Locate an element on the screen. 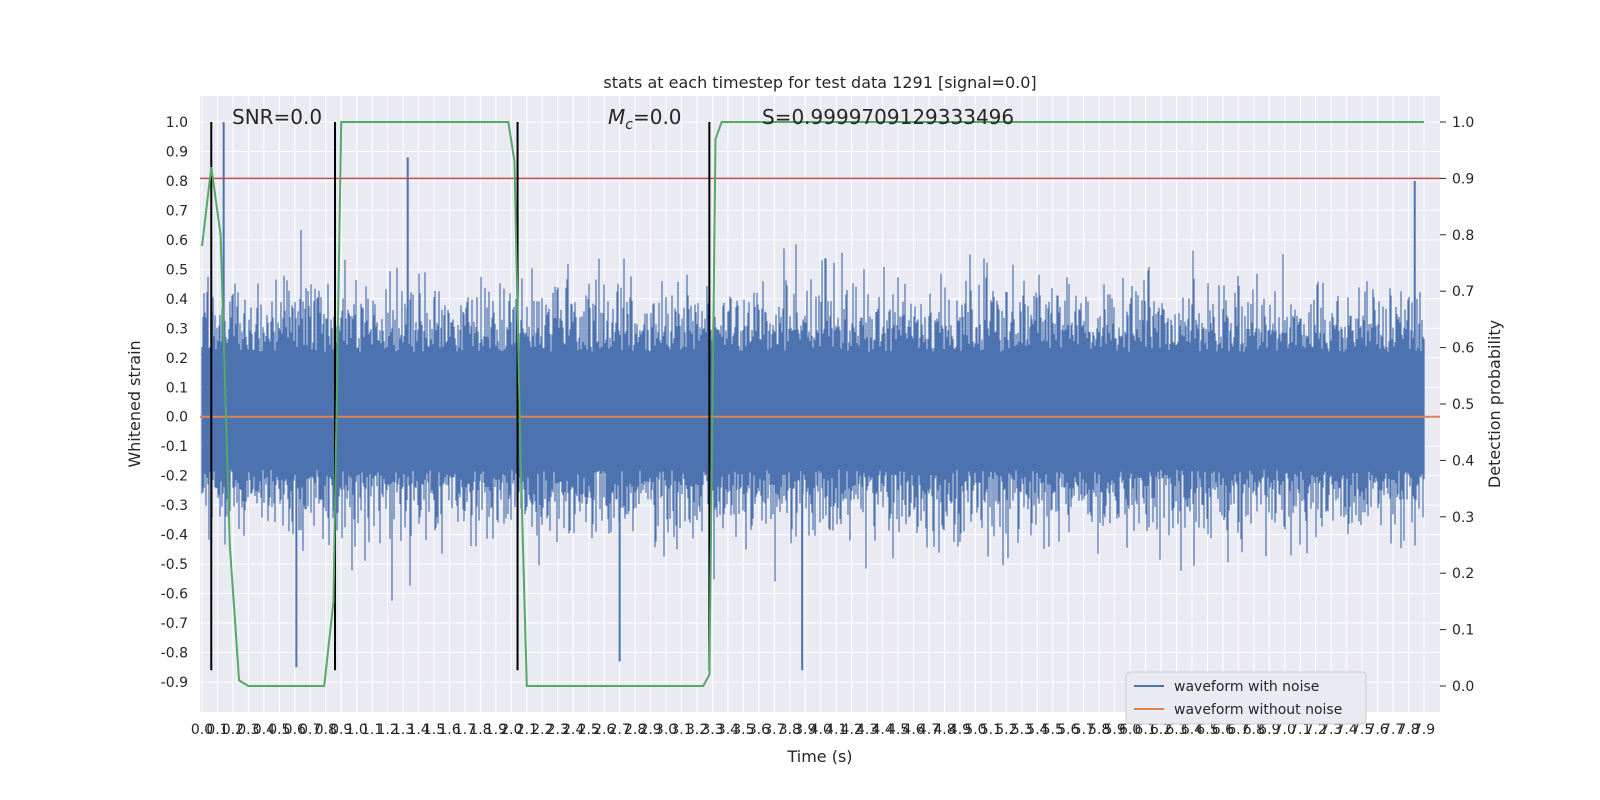 The width and height of the screenshot is (1600, 800). x-tick-label: 1.5 is located at coordinates (434, 730).